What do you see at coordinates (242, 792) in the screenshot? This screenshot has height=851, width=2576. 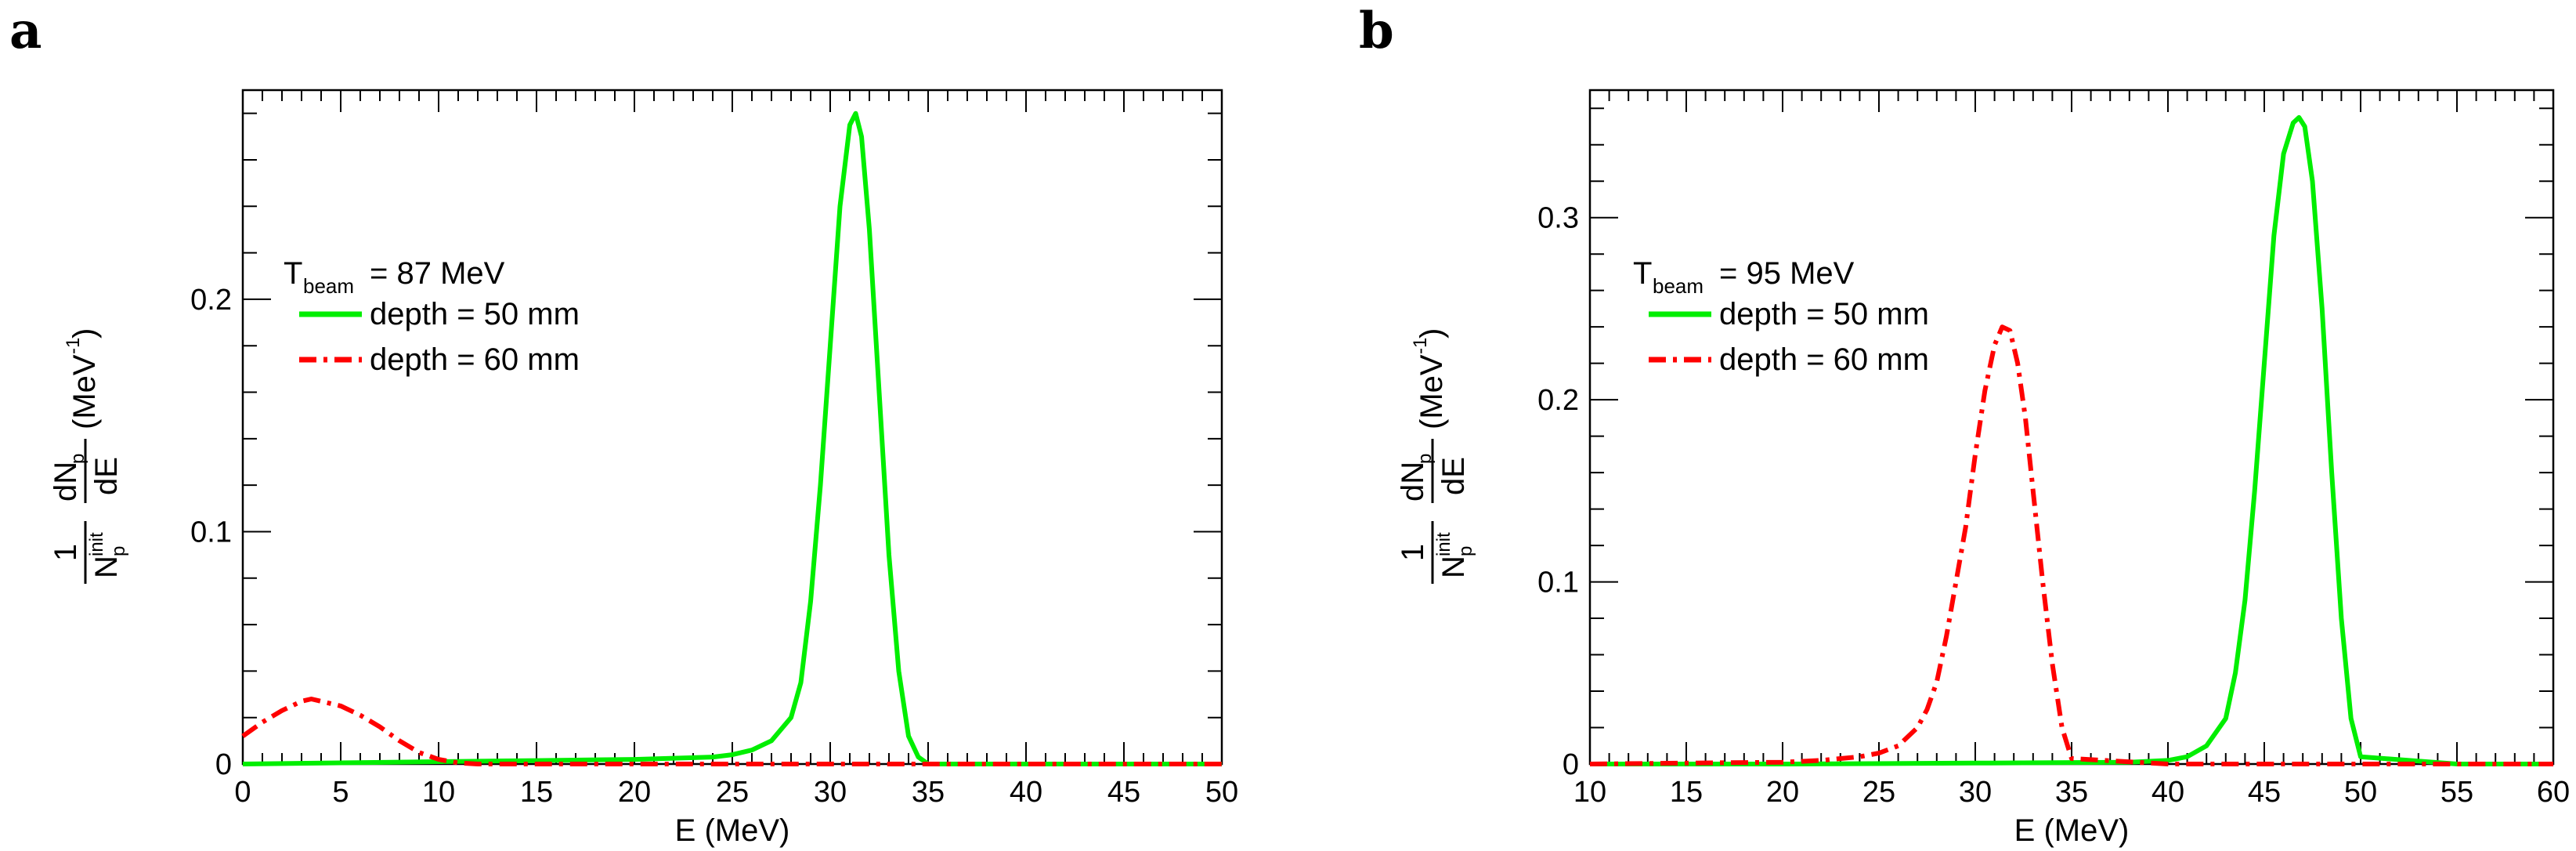 I see `x-tick-label: 0` at bounding box center [242, 792].